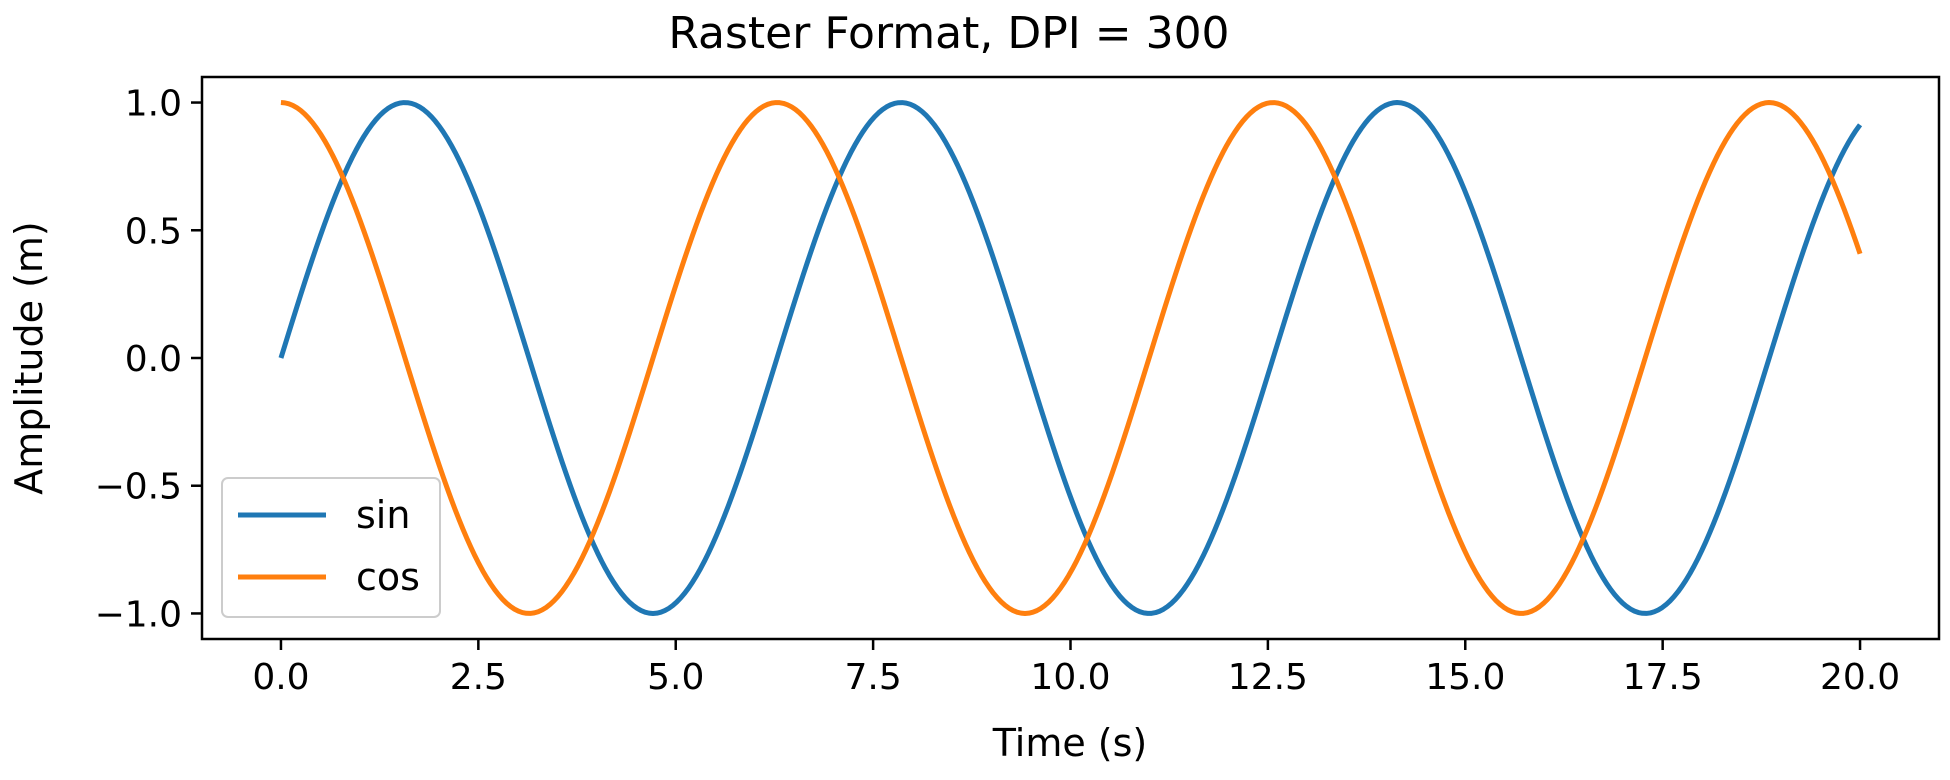 Image resolution: width=1950 pixels, height=780 pixels. What do you see at coordinates (280, 677) in the screenshot?
I see `x-tick-label: 0.0` at bounding box center [280, 677].